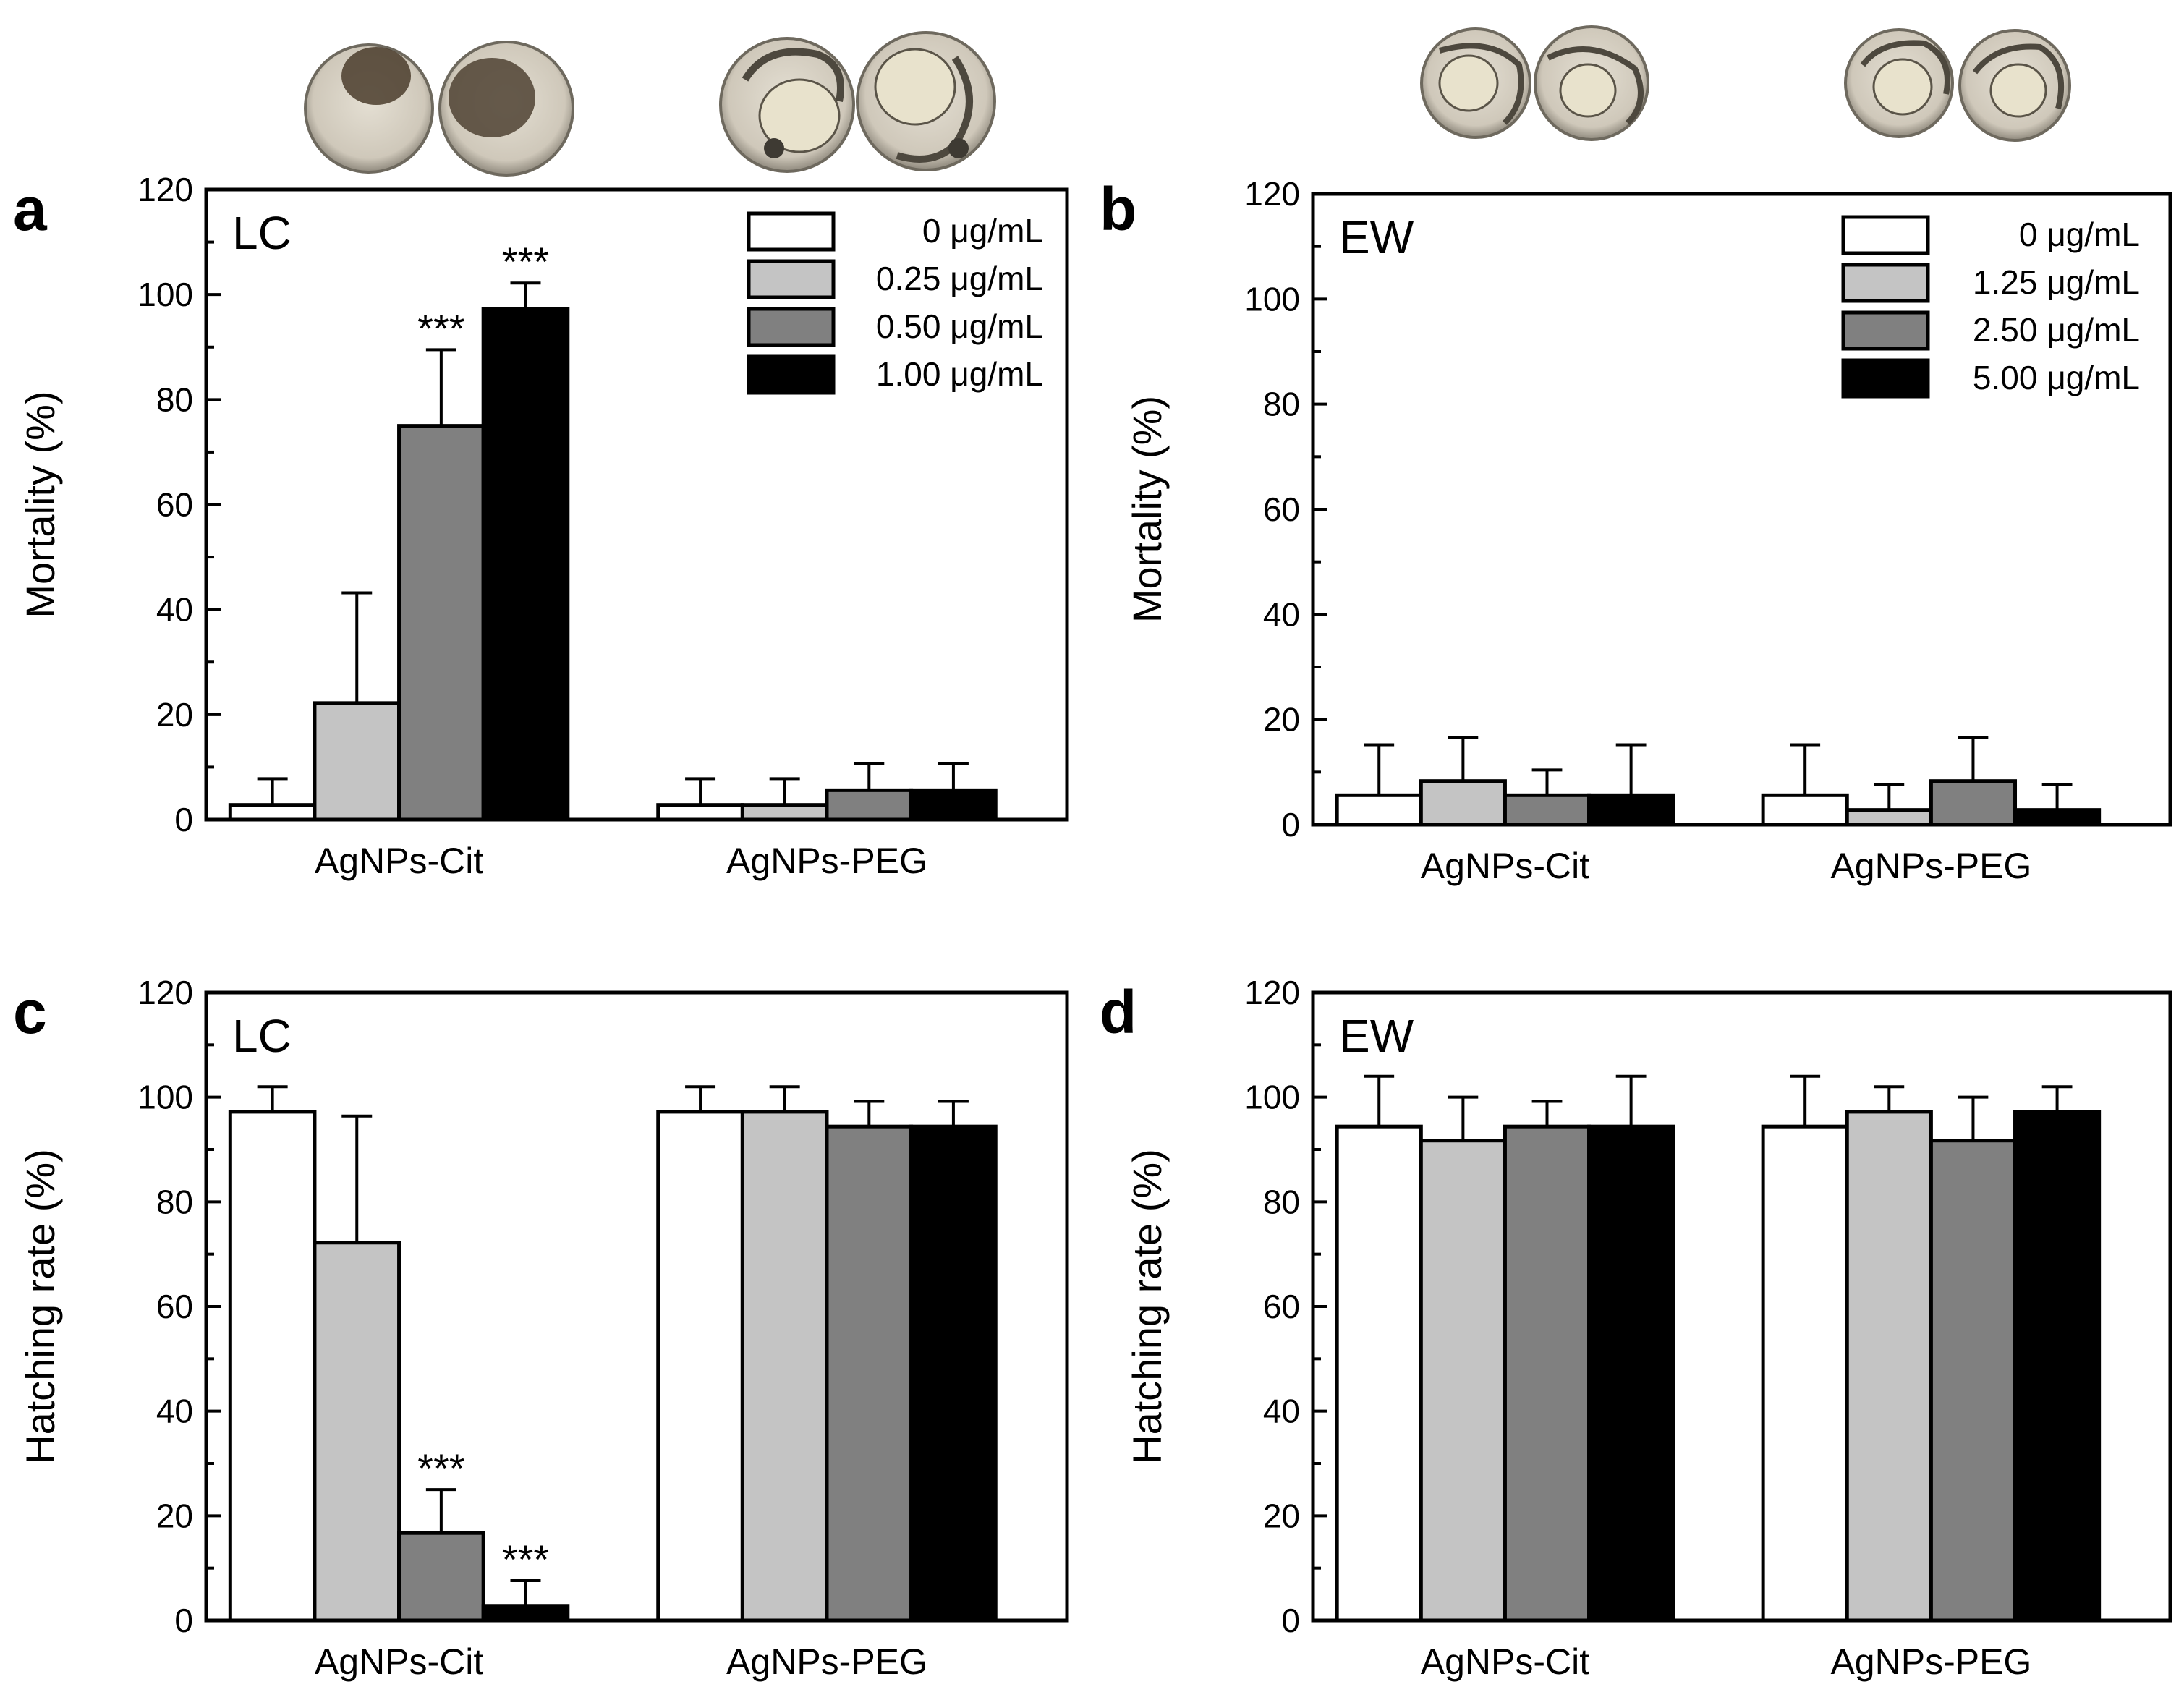 This screenshot has width=2184, height=1700. I want to click on panel-letter: b, so click(1118, 209).